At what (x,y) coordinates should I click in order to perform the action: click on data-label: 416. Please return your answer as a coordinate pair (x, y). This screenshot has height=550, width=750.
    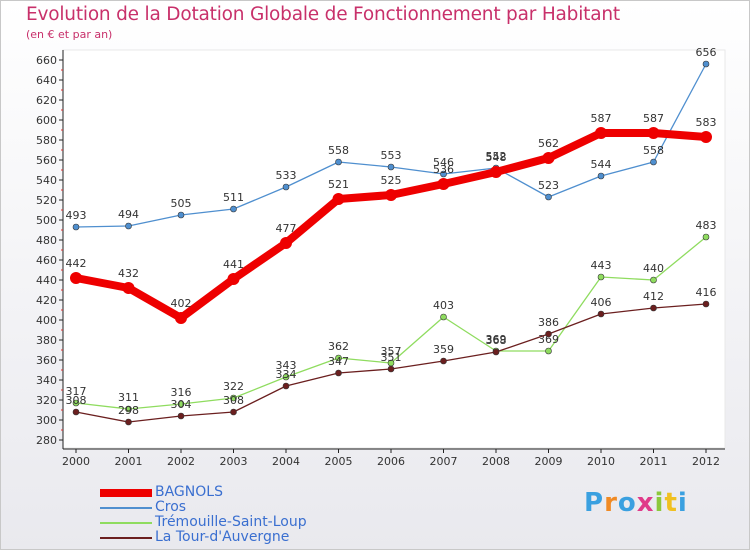
    Looking at the image, I should click on (706, 292).